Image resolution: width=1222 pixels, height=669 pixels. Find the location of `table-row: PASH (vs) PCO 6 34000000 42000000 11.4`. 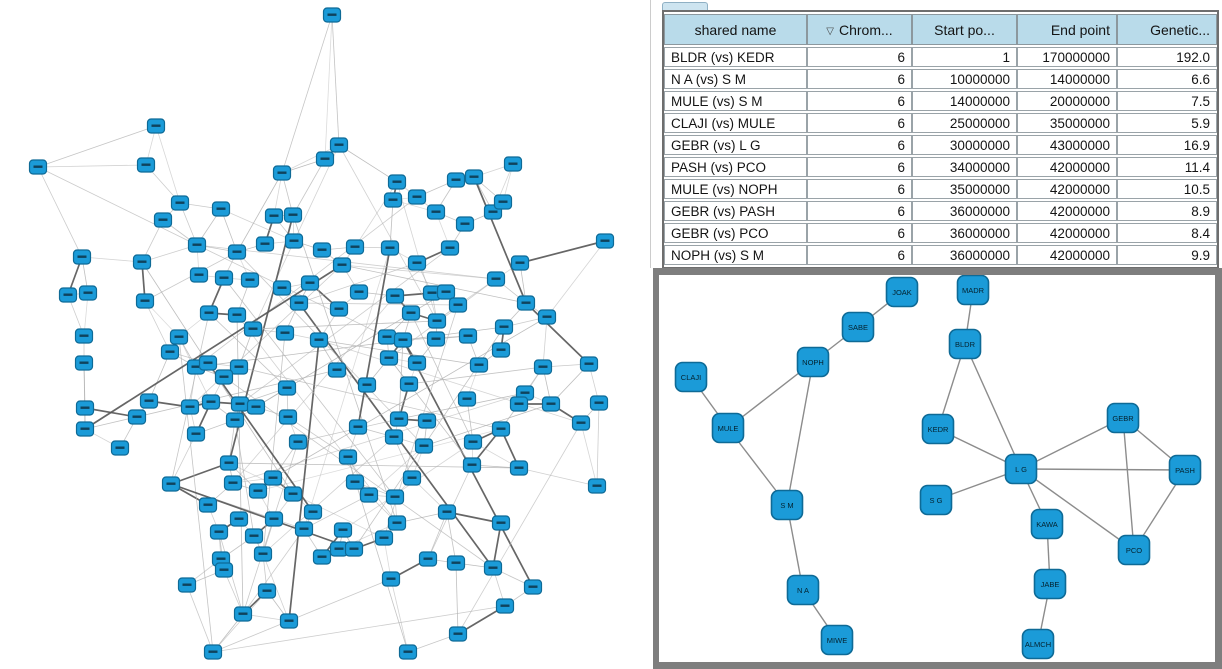

table-row: PASH (vs) PCO 6 34000000 42000000 11.4 is located at coordinates (940, 167).